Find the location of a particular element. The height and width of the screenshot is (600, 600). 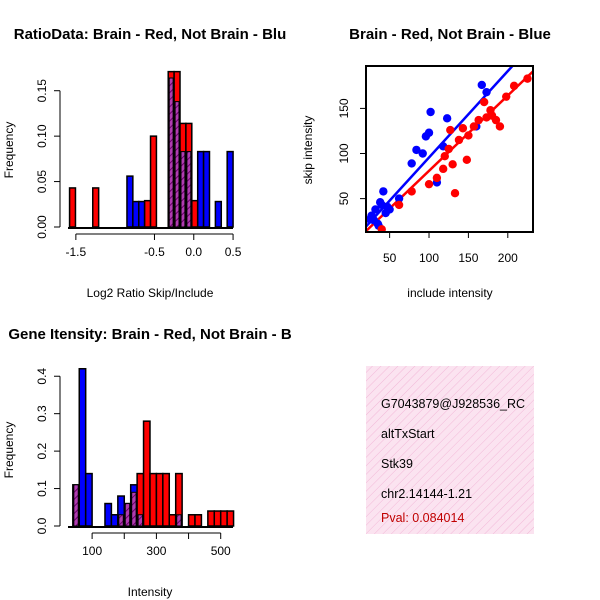

scatter-title: Brain - Red, Not Brain - Blue is located at coordinates (450, 34).